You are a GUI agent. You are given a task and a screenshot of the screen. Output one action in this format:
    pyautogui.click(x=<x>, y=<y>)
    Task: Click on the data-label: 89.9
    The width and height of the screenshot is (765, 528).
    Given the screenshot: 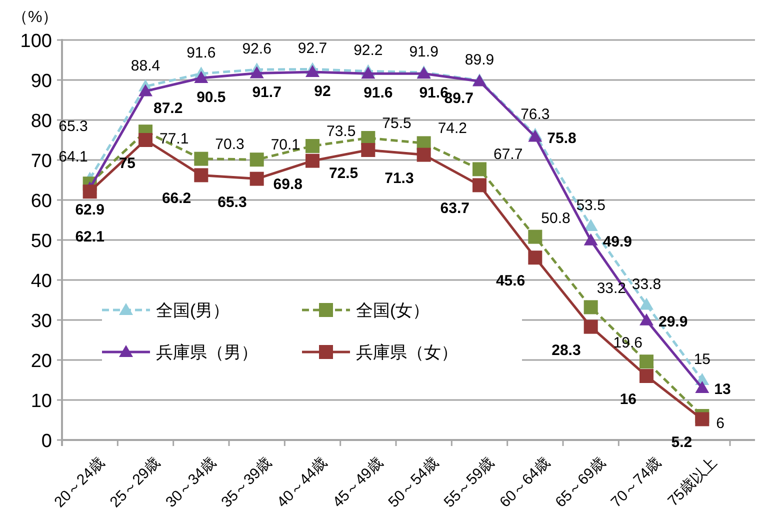 What is the action you would take?
    pyautogui.click(x=479, y=59)
    